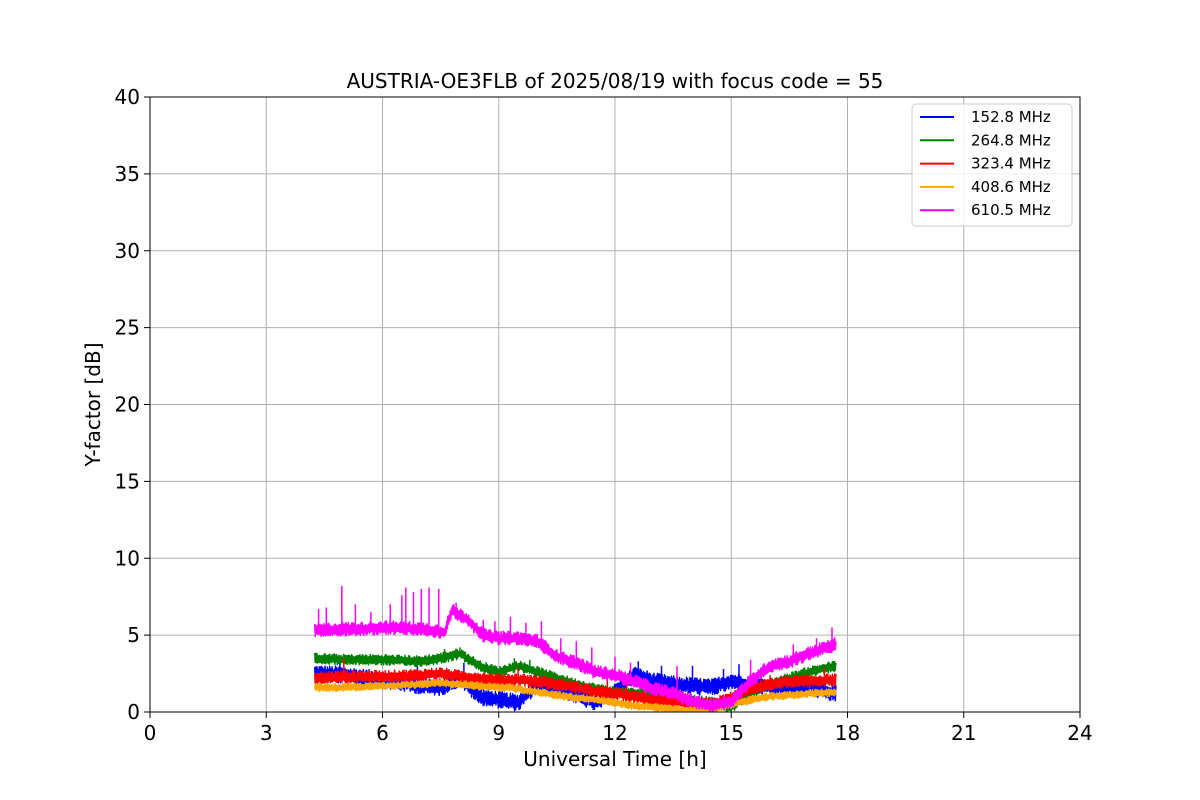 The height and width of the screenshot is (800, 1200). I want to click on y-tick-label: 30, so click(127, 251).